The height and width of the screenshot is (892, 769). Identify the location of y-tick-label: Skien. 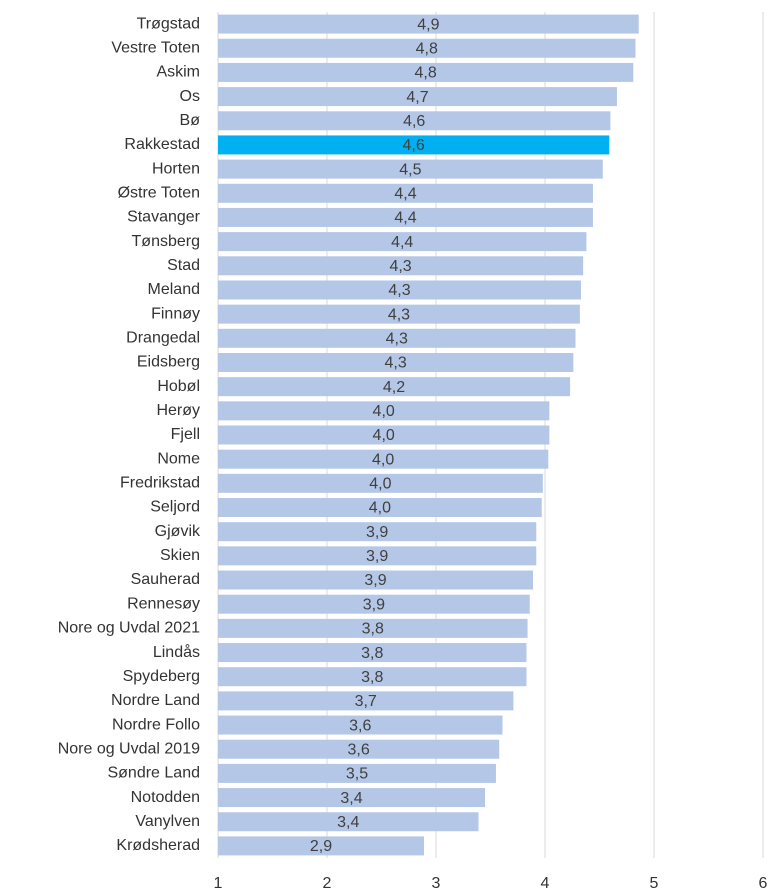
(180, 555).